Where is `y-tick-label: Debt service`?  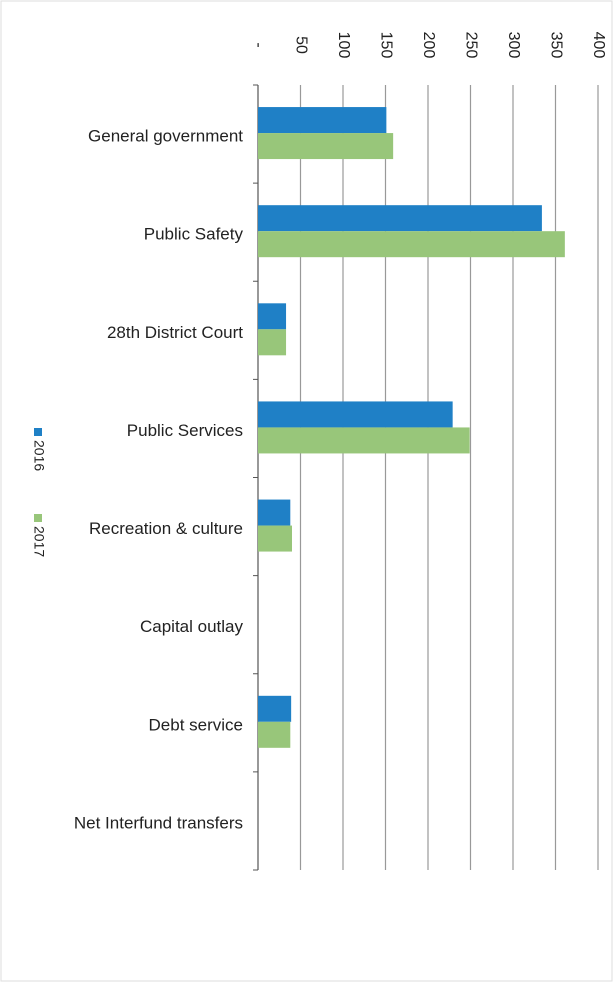 y-tick-label: Debt service is located at coordinates (196, 724).